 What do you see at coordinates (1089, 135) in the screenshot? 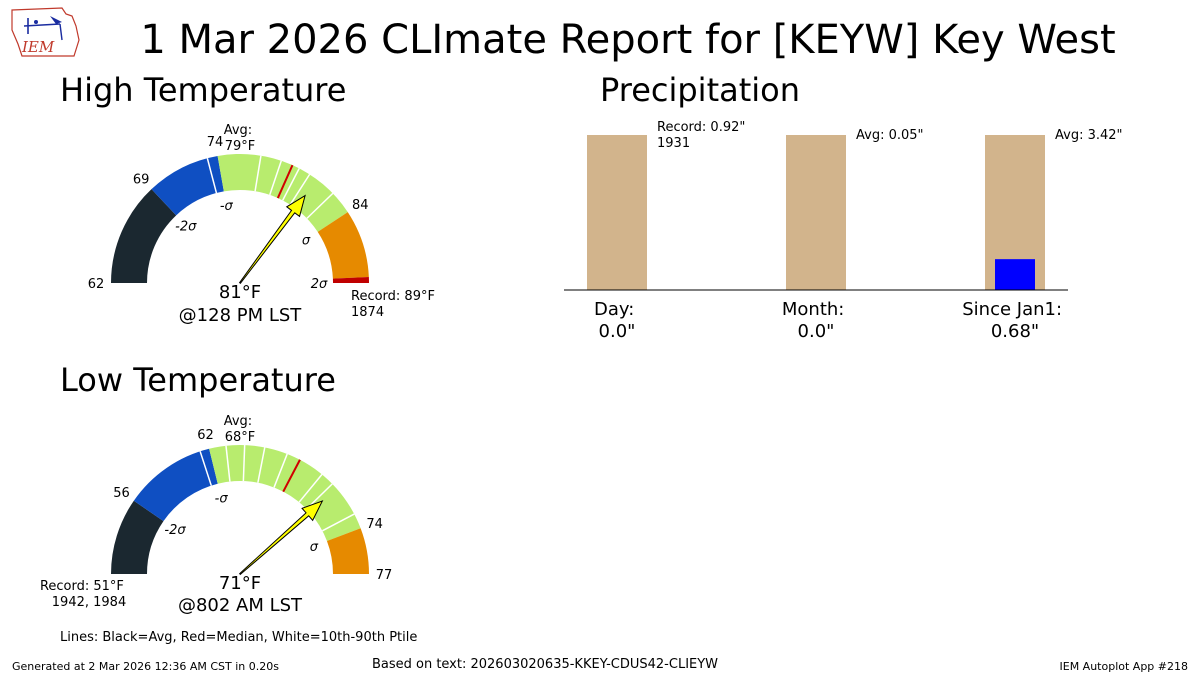
I see `precip-ref-label-year: Avg: 3.42"` at bounding box center [1089, 135].